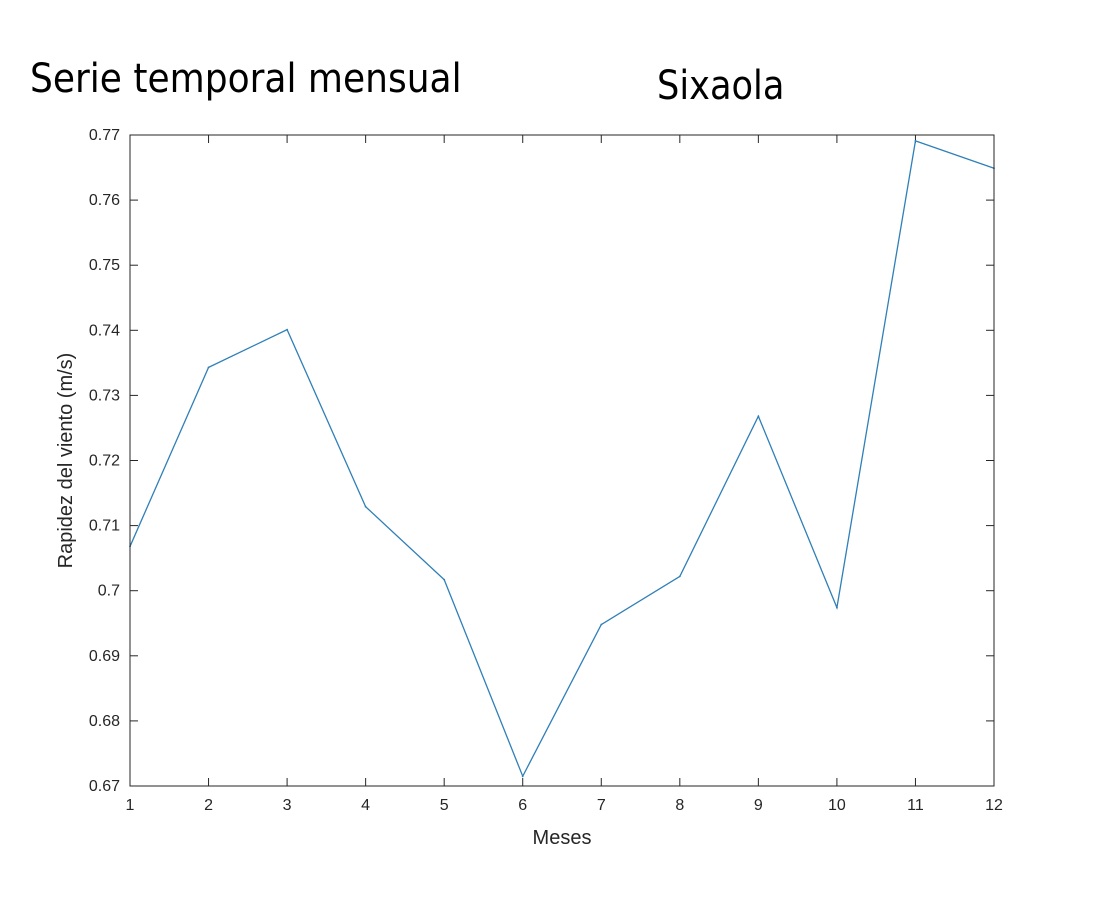 The image size is (1096, 897). I want to click on y-tick-label: 0.7, so click(109, 591).